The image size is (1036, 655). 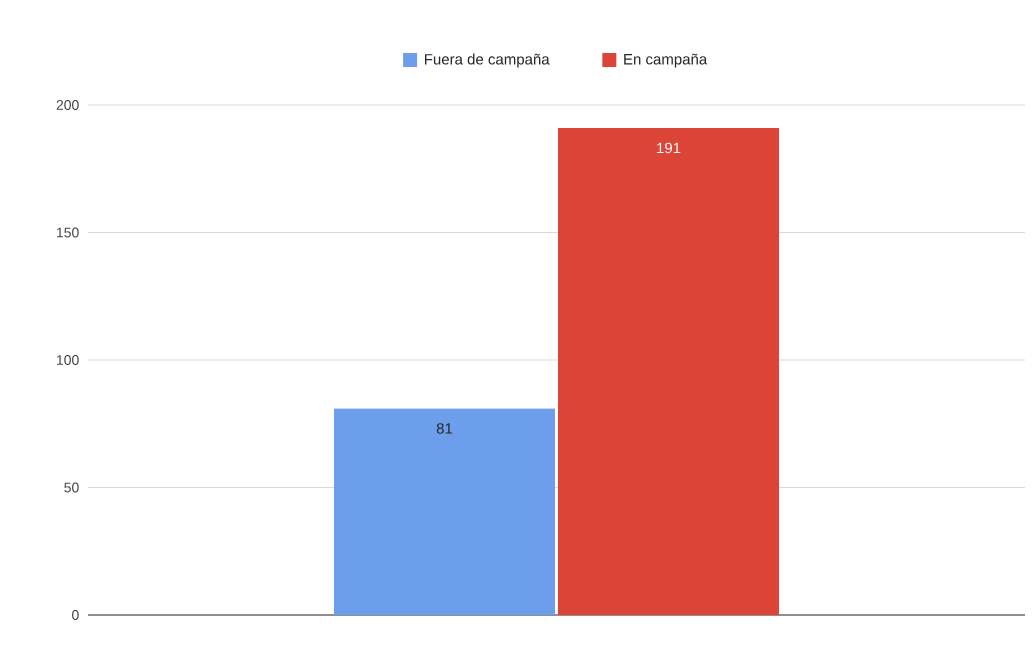 What do you see at coordinates (67, 105) in the screenshot?
I see `y-tick-label: 200` at bounding box center [67, 105].